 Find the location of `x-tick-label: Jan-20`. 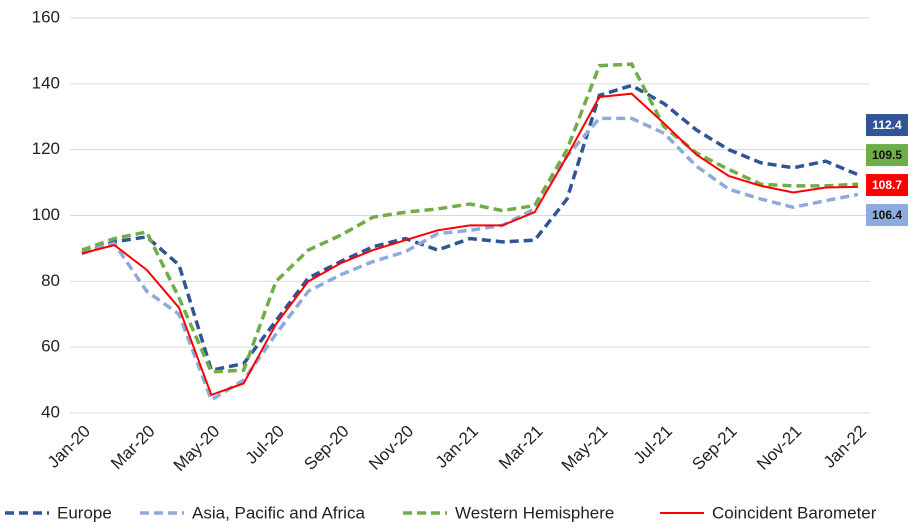

x-tick-label: Jan-20 is located at coordinates (69, 447).